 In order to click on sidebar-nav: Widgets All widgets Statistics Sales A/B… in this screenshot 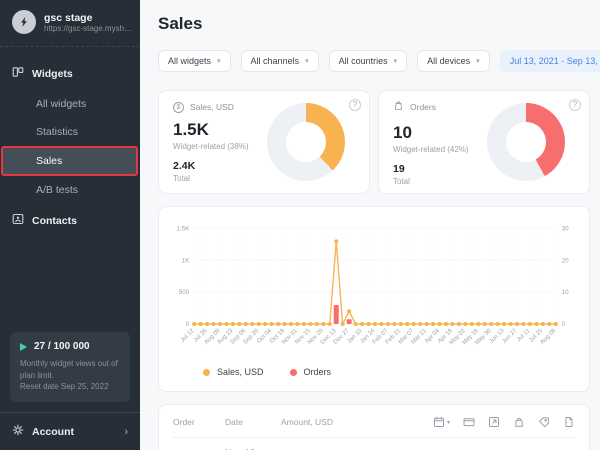, I will do `click(70, 142)`.